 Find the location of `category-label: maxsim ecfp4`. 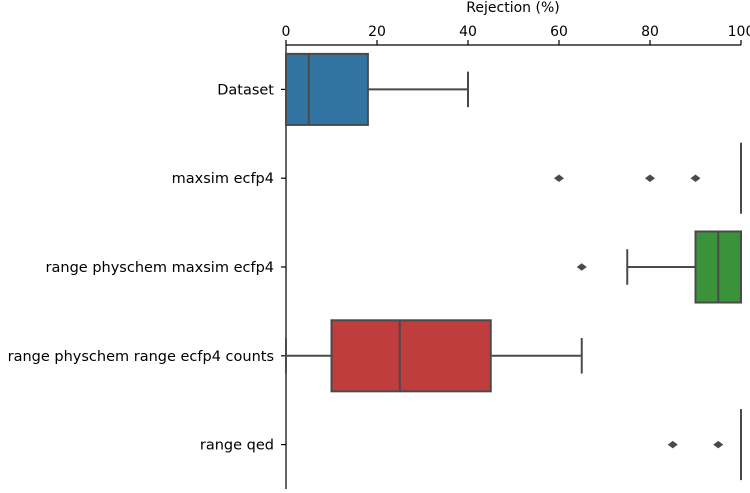

category-label: maxsim ecfp4 is located at coordinates (223, 179).